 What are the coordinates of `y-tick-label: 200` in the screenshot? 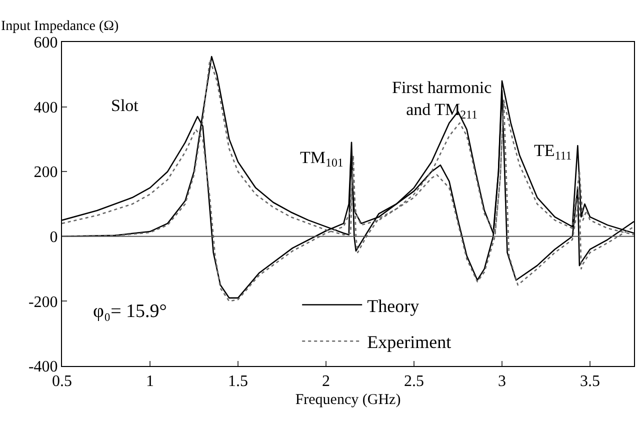 It's located at (46, 173).